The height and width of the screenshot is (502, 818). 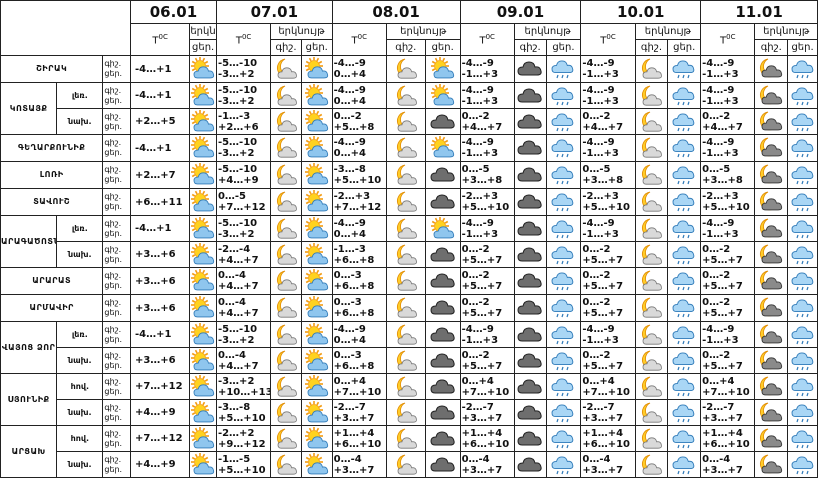 What do you see at coordinates (203, 47) in the screenshot?
I see `day-header: ցեր.` at bounding box center [203, 47].